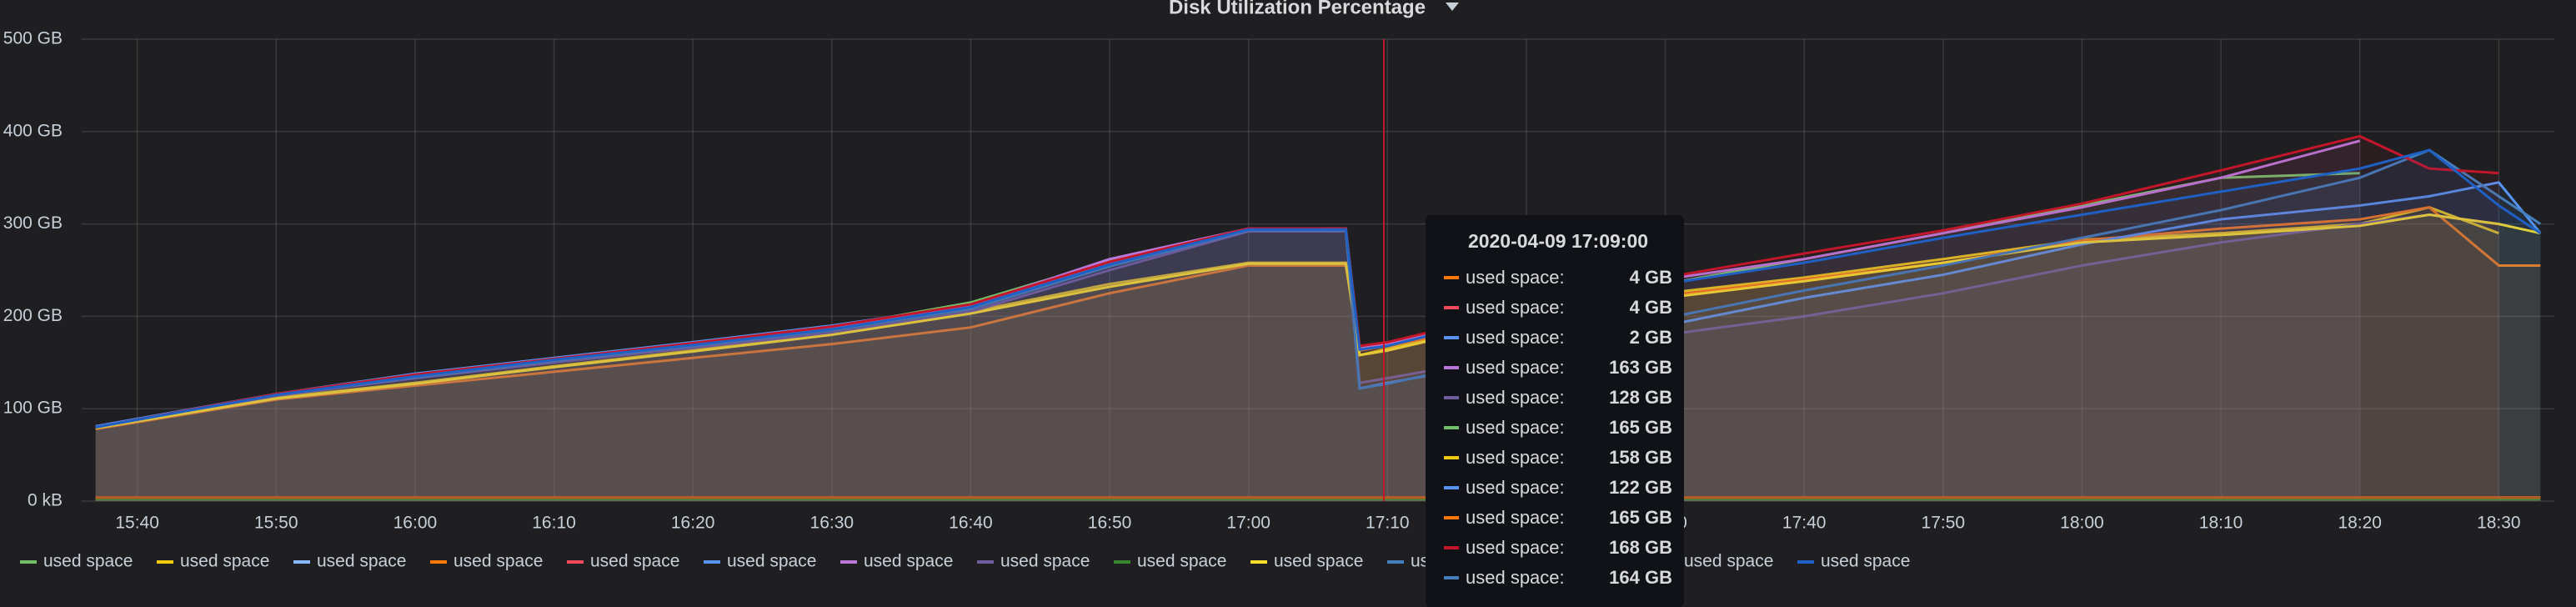 Image resolution: width=2576 pixels, height=607 pixels. What do you see at coordinates (137, 523) in the screenshot?
I see `x-tick-label: 15:40` at bounding box center [137, 523].